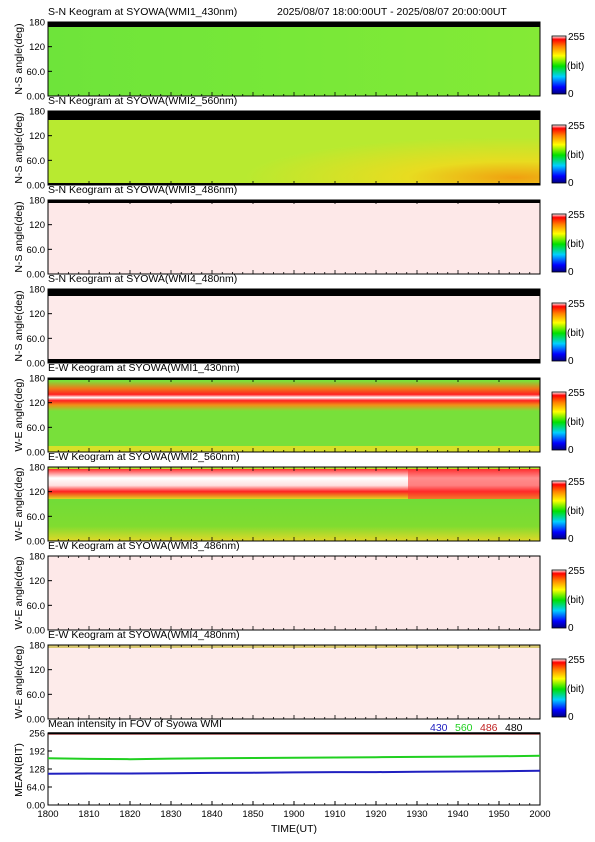 Image resolution: width=595 pixels, height=842 pixels. Describe the element at coordinates (334, 814) in the screenshot. I see `x-tick-label: 1910` at that location.